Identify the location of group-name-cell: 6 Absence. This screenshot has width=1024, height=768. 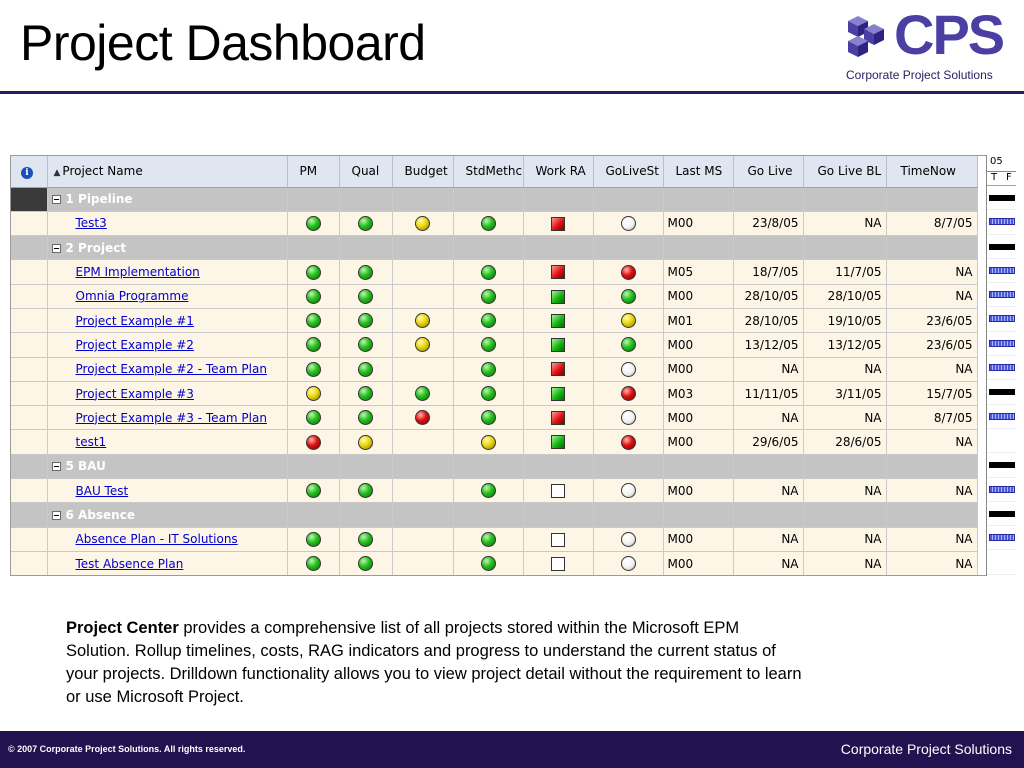
(167, 515).